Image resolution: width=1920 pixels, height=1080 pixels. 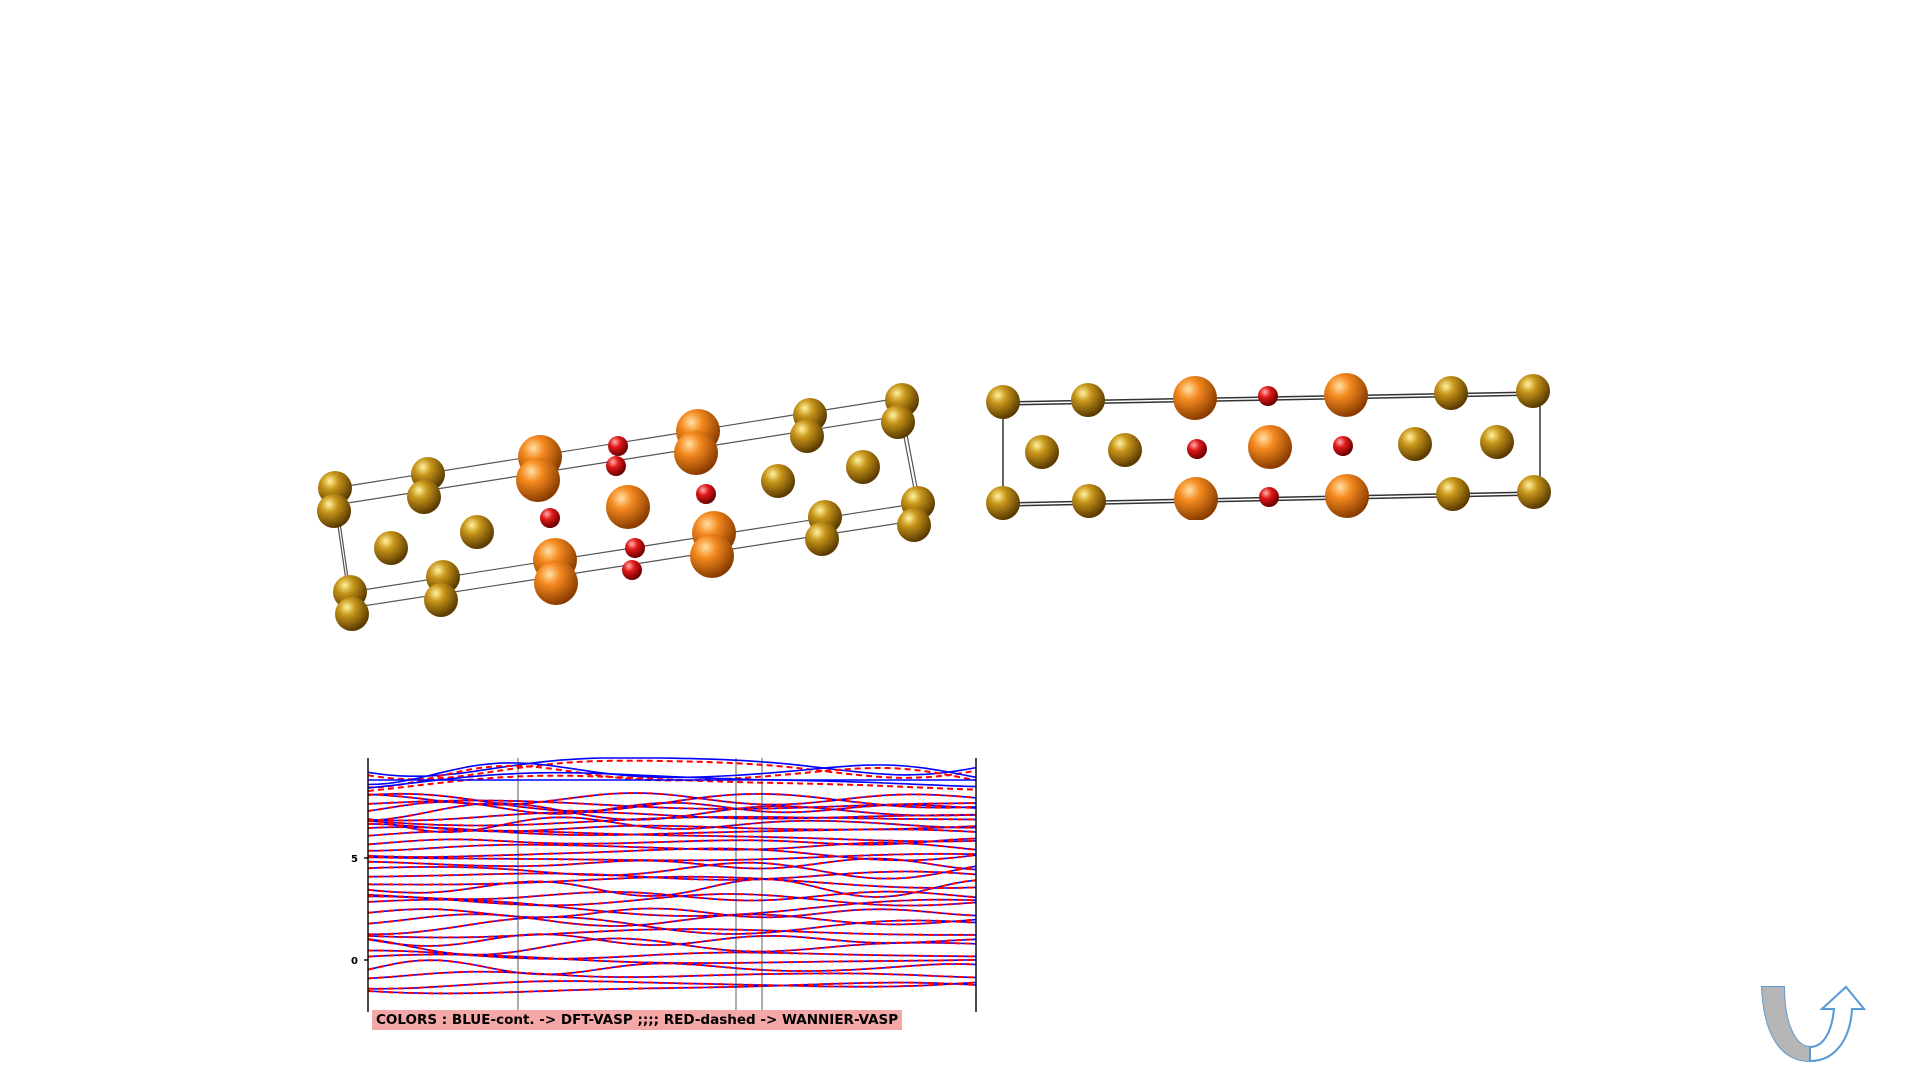 I want to click on crystal-structure-perspective, so click(x=626, y=507).